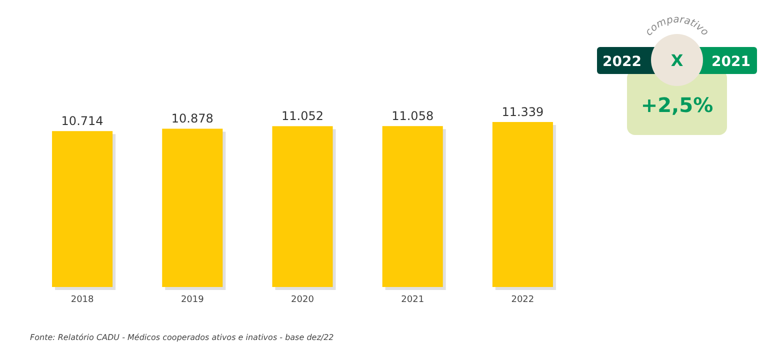  I want to click on source-note: Fonte: Relatório CADU - Médicos cooperados ativos e inativos - base dez/22, so click(182, 337).